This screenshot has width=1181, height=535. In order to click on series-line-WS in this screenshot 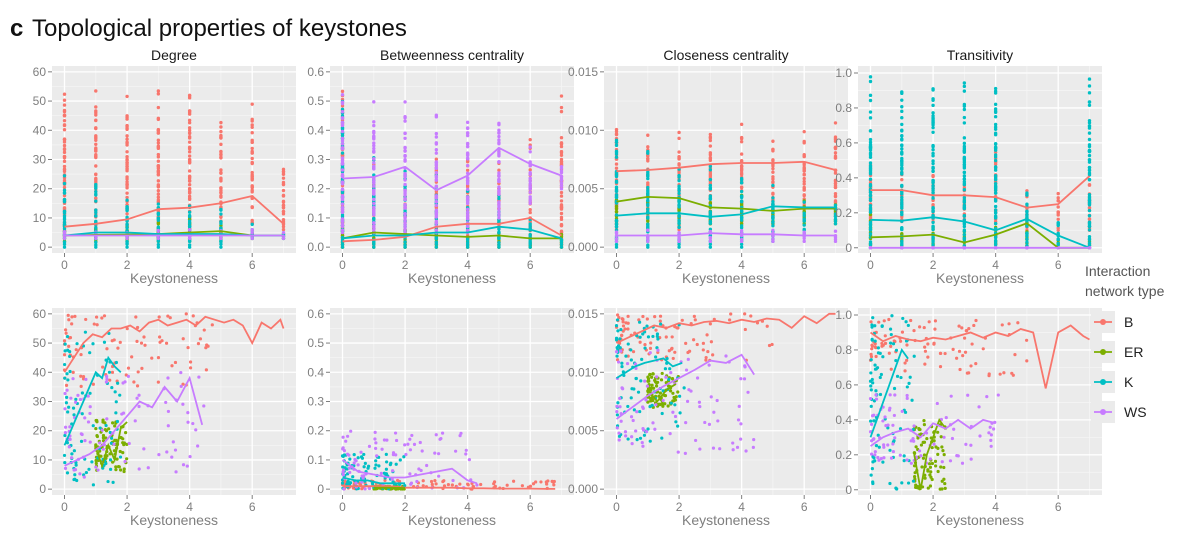, I will do `click(409, 472)`.